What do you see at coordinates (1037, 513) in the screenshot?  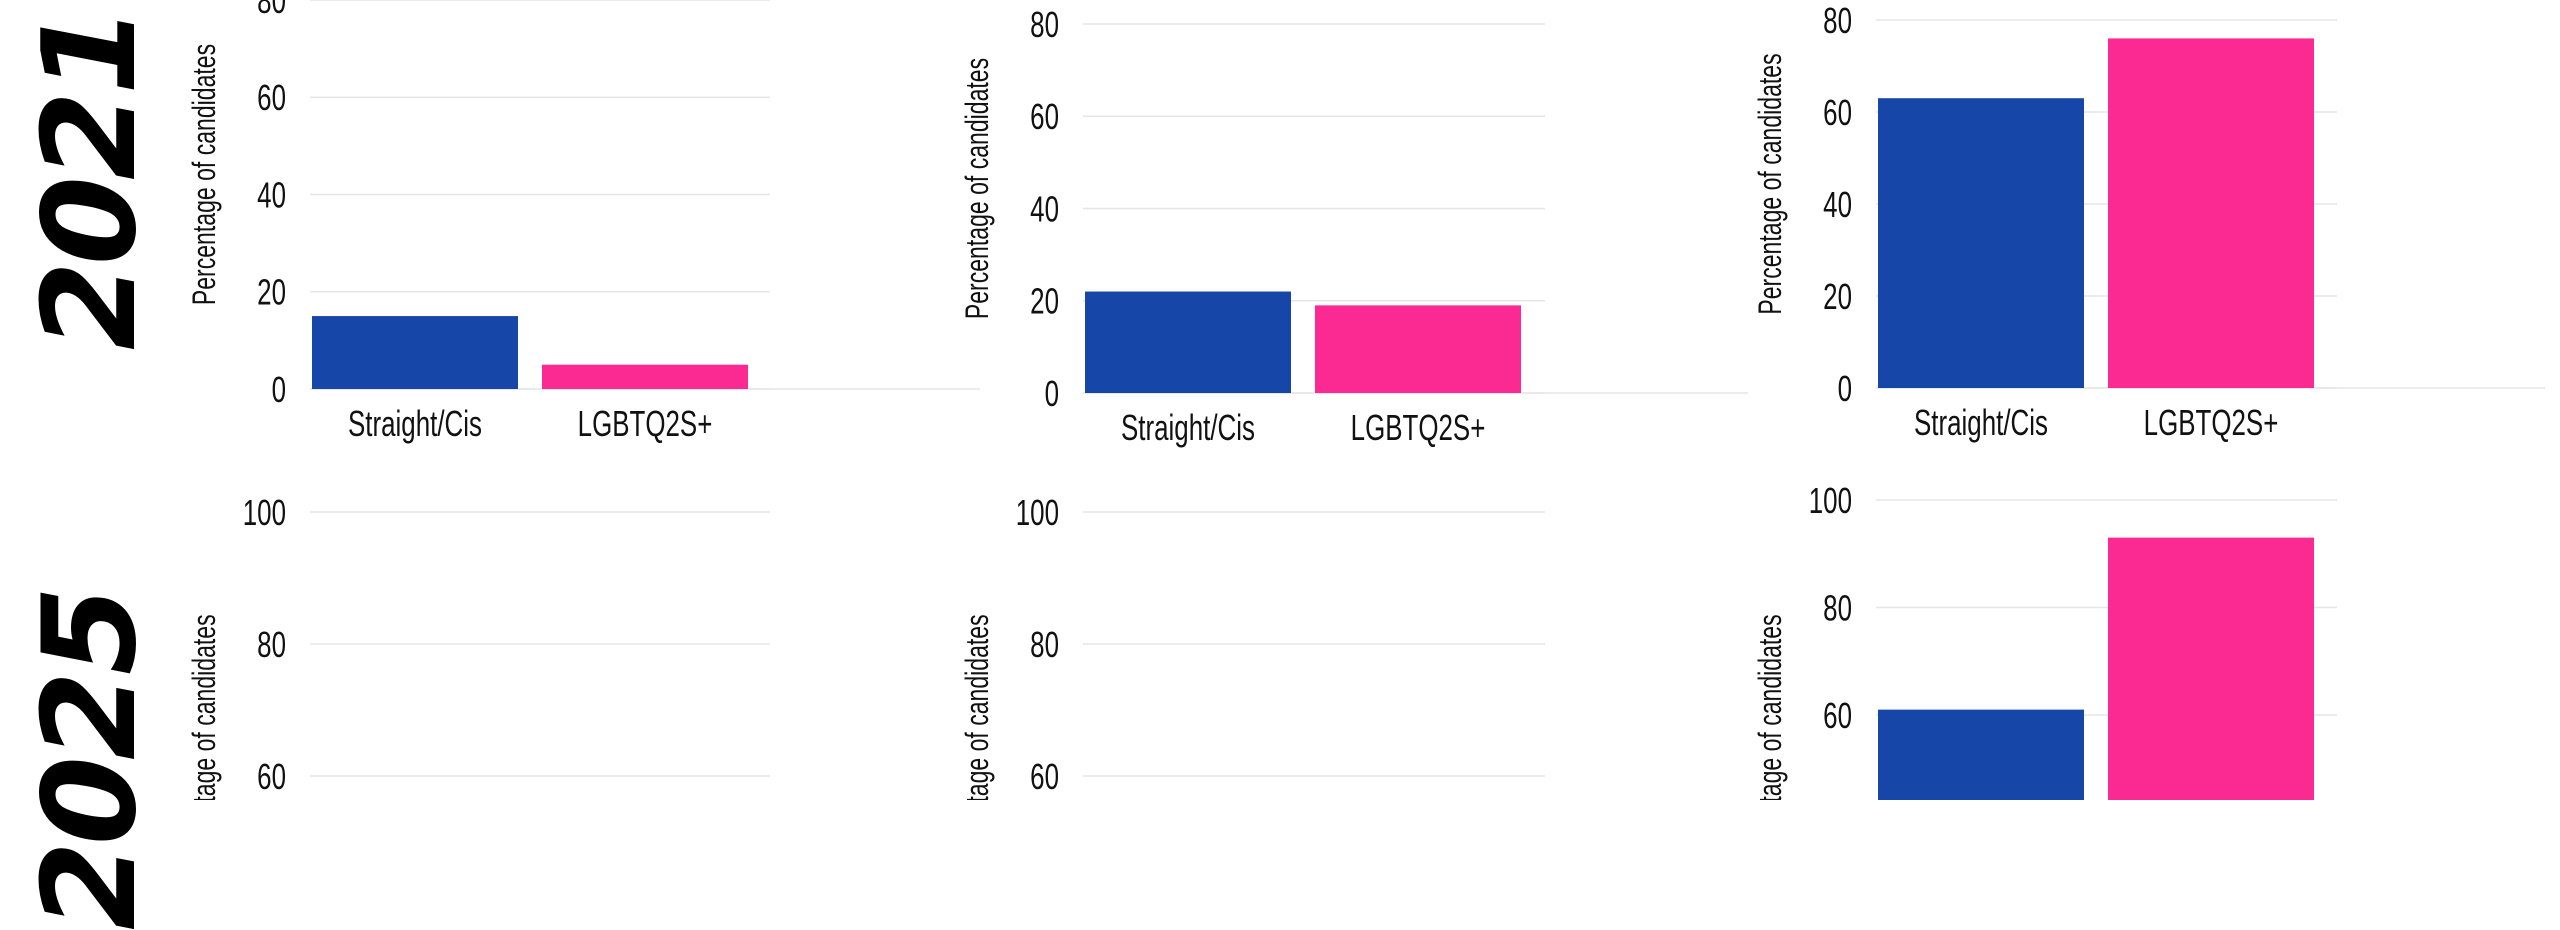 I see `chart-4-tick-label: 100` at bounding box center [1037, 513].